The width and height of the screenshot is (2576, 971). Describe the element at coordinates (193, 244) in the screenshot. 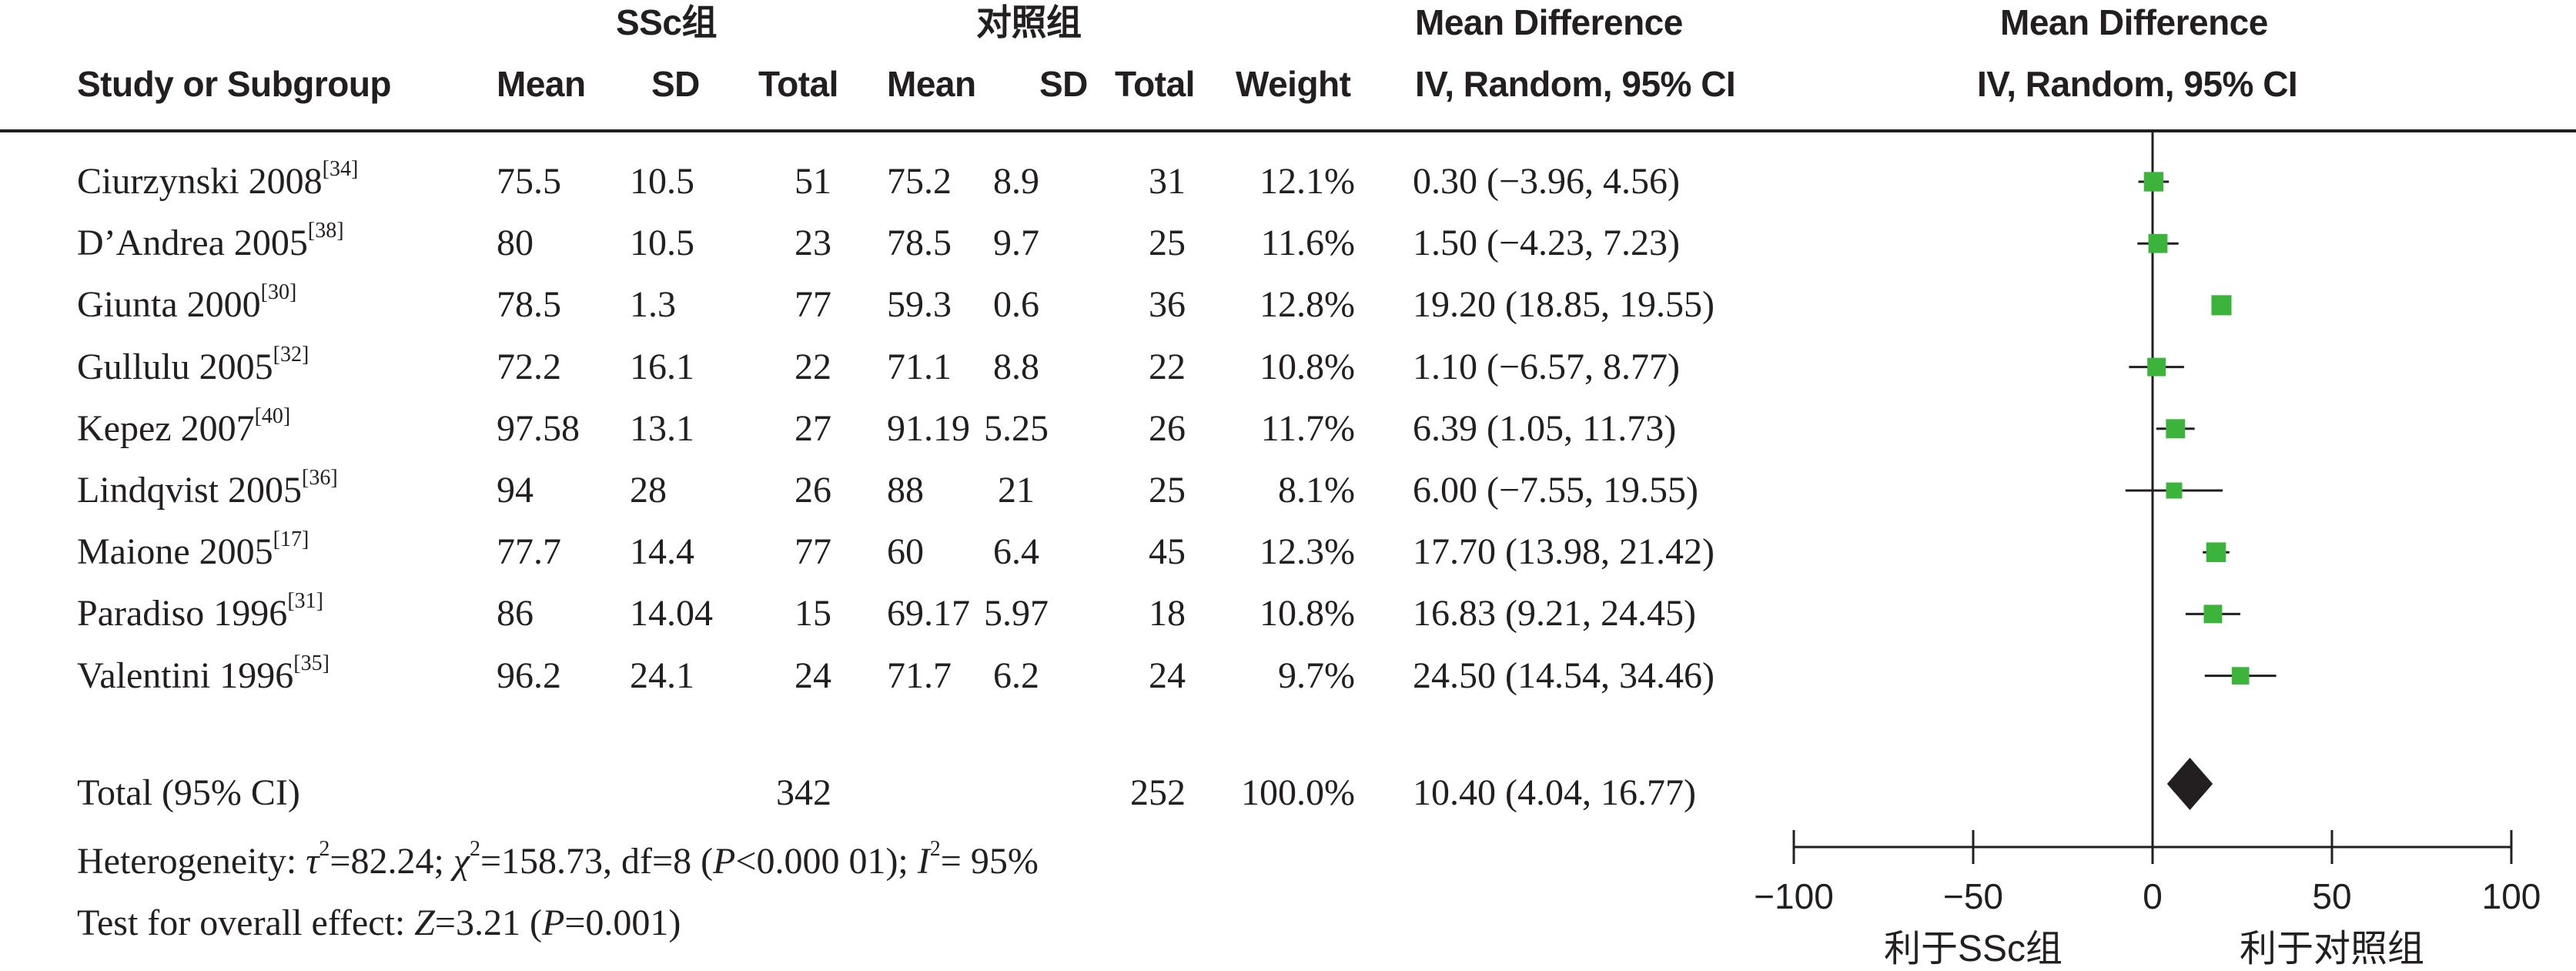

I see `study-name-text: D’Andrea 2005` at that location.